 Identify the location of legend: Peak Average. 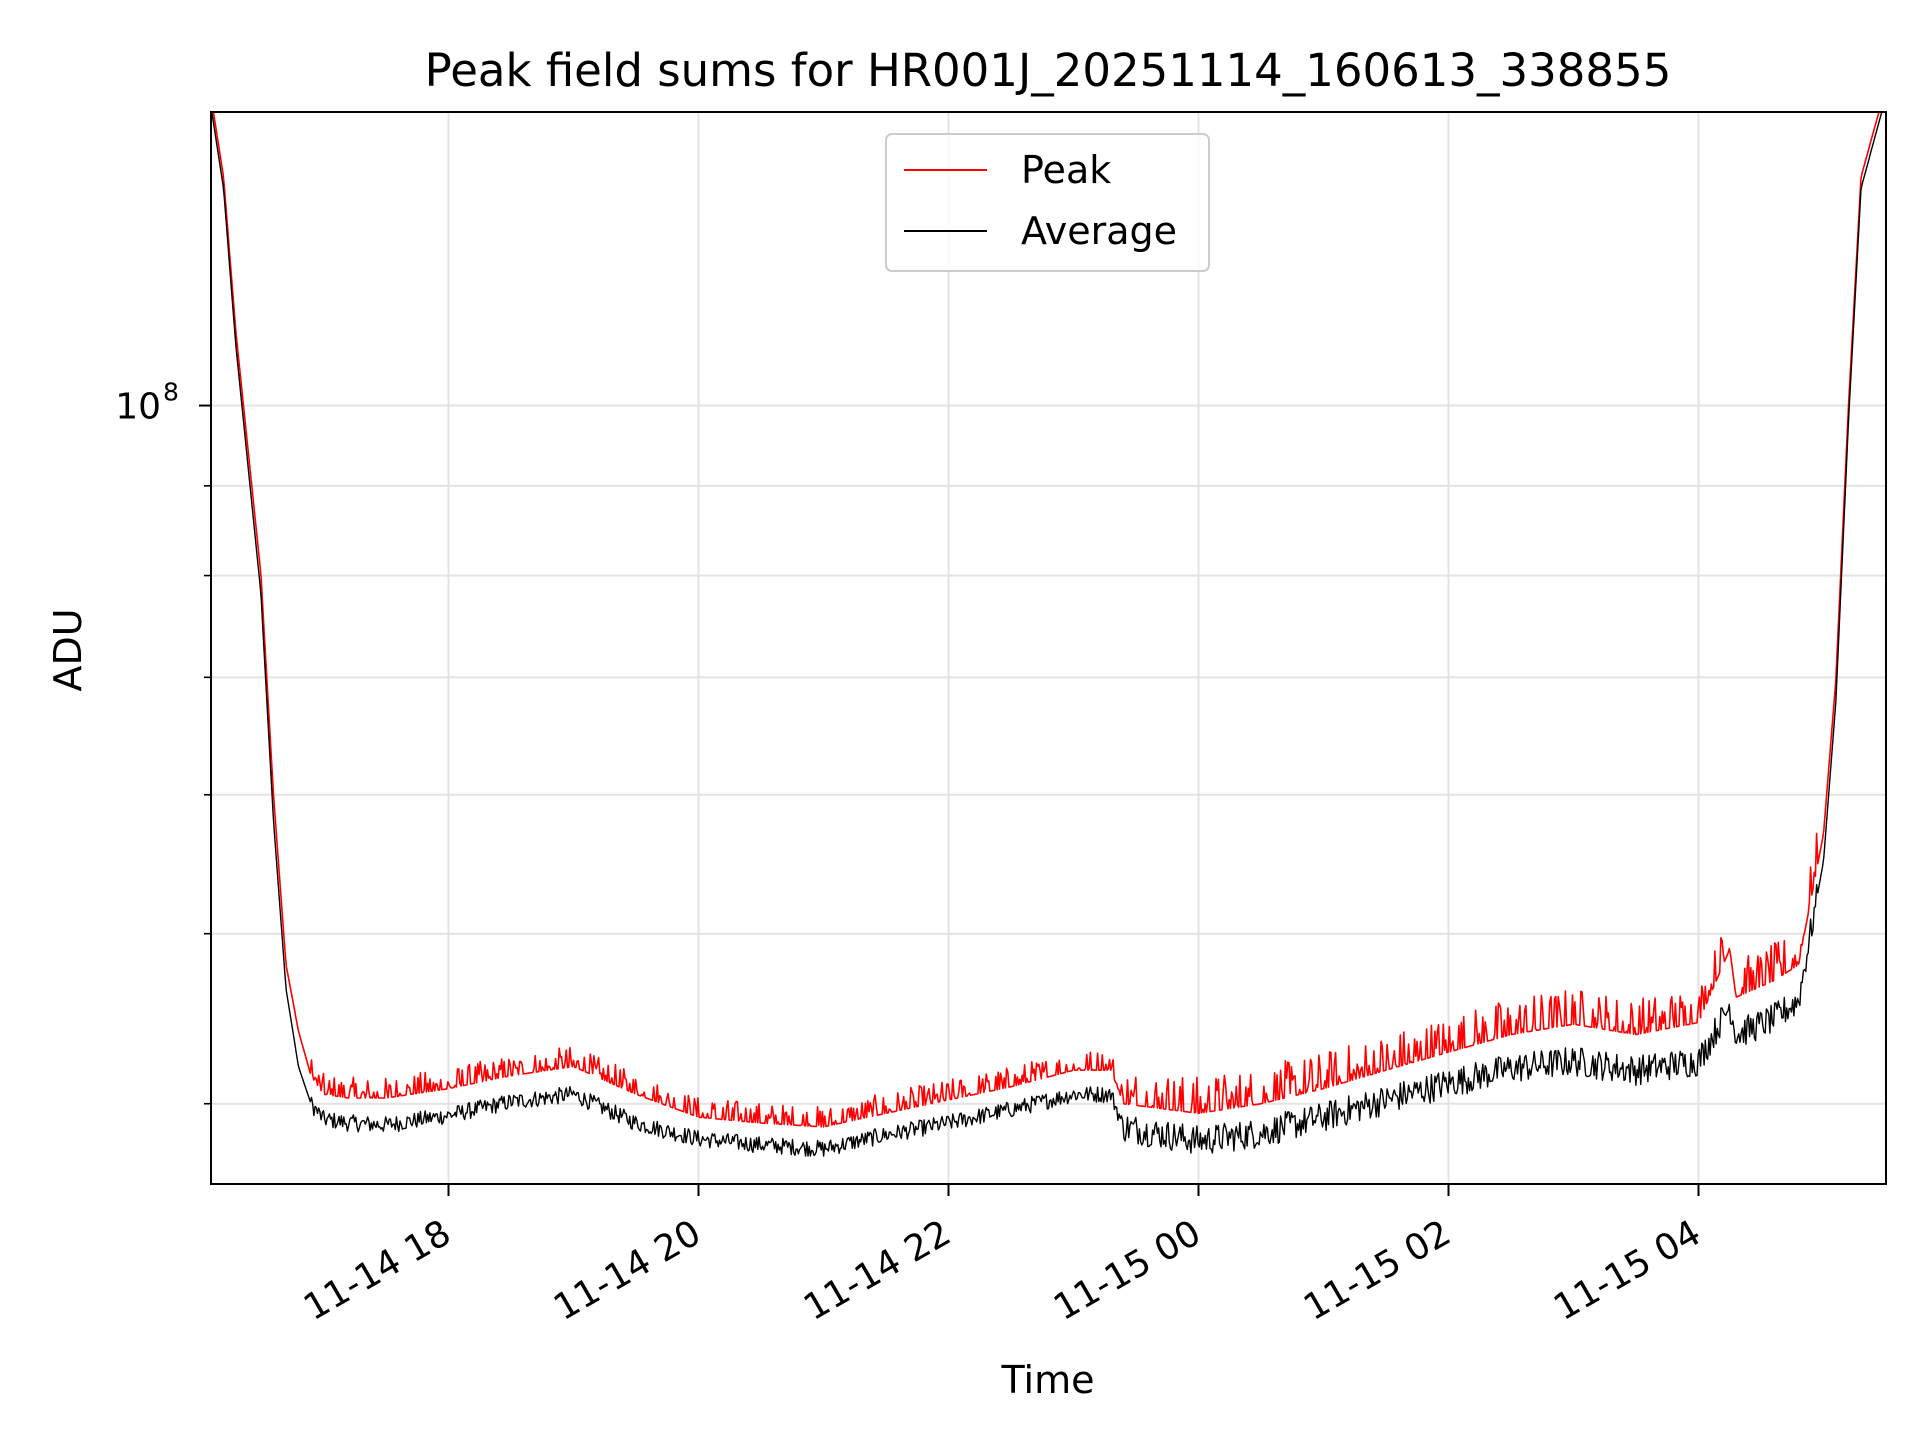
(1047, 202).